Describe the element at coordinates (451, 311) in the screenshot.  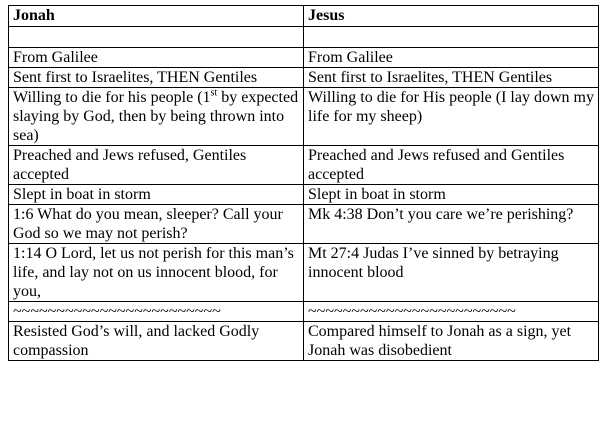
I see `cell-jesus: ~~~~~~~~~~~~~~~~~~~~~~~~` at that location.